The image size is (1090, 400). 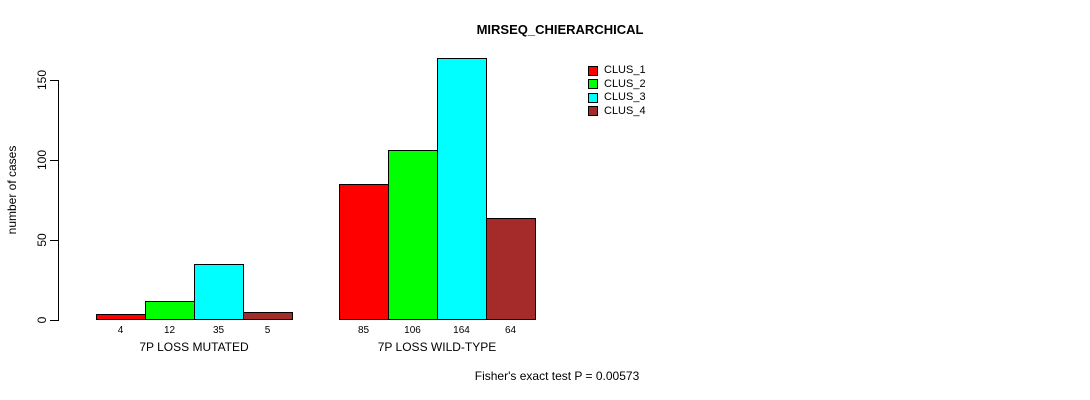 I want to click on legend-label: CLUS_3, so click(x=625, y=97).